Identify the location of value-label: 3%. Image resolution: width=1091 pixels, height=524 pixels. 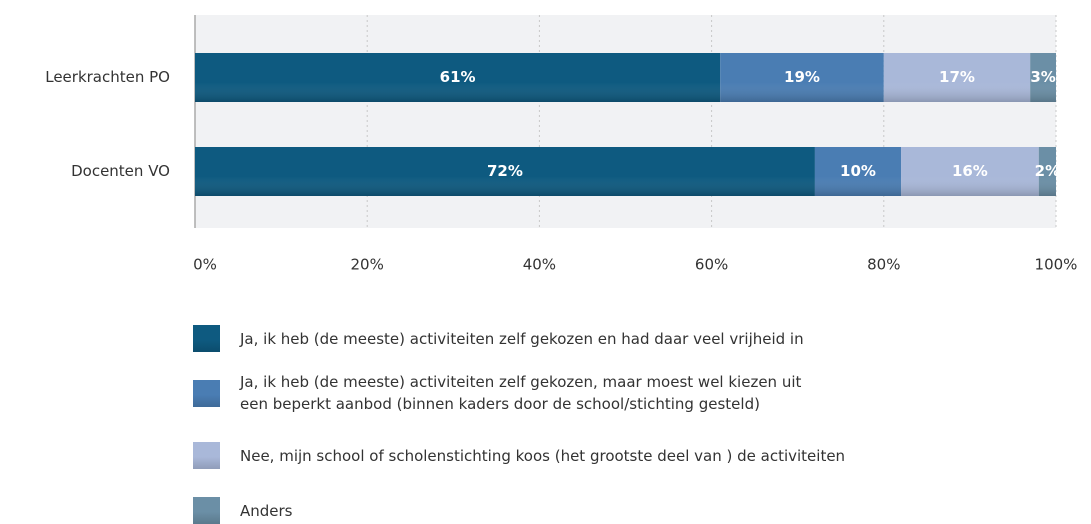
(1042, 77).